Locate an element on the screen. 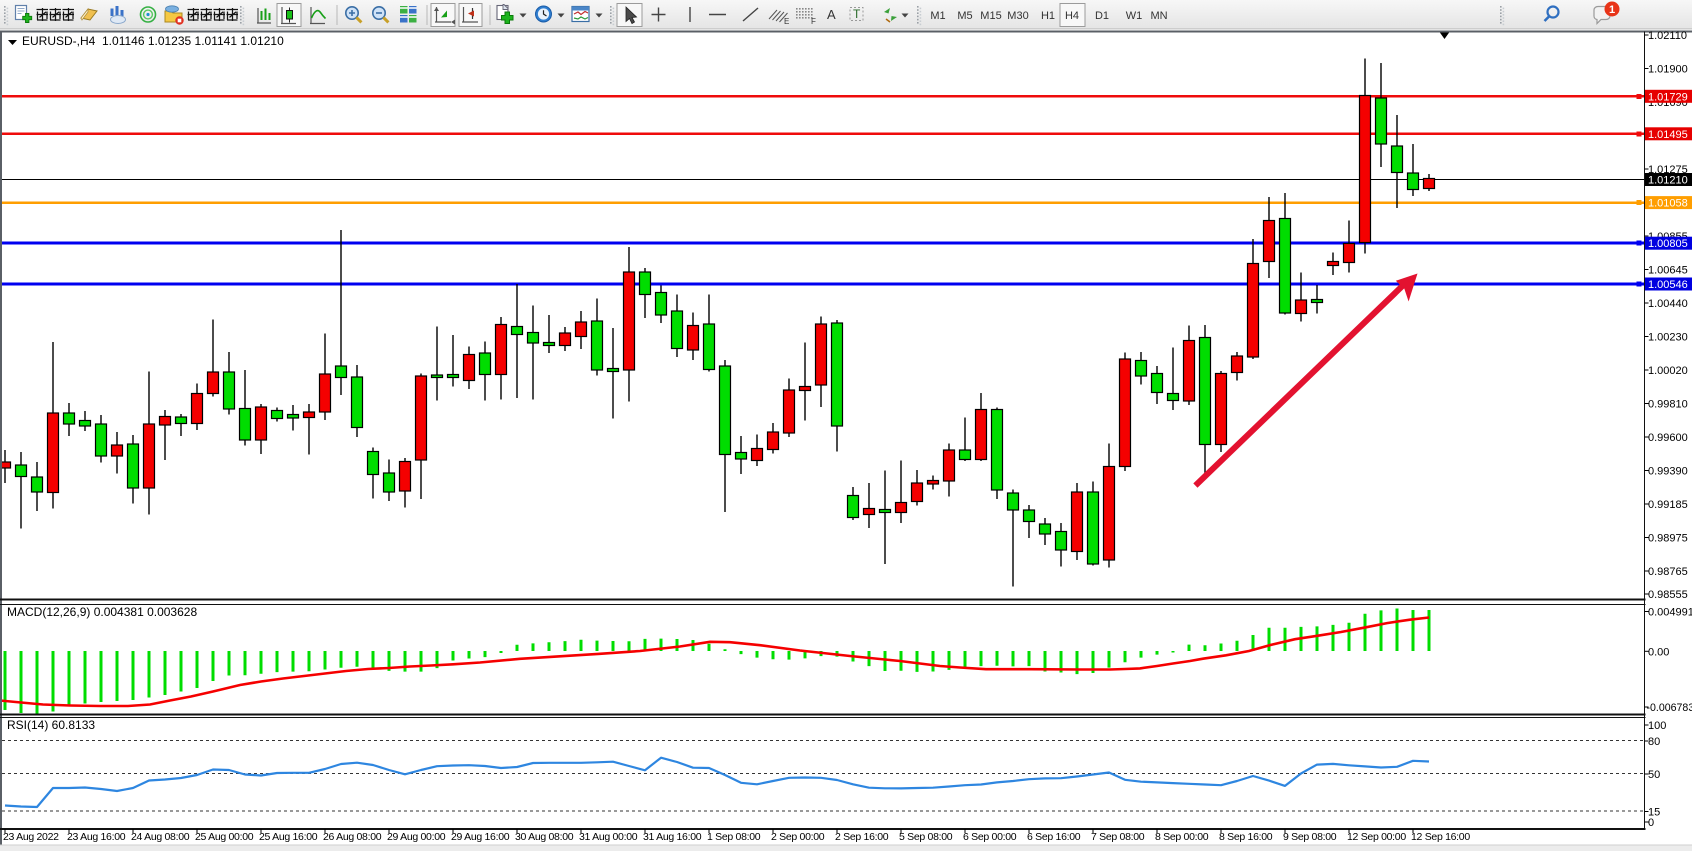 This screenshot has width=1692, height=851. svg-text: 1.01729 is located at coordinates (1668, 97).